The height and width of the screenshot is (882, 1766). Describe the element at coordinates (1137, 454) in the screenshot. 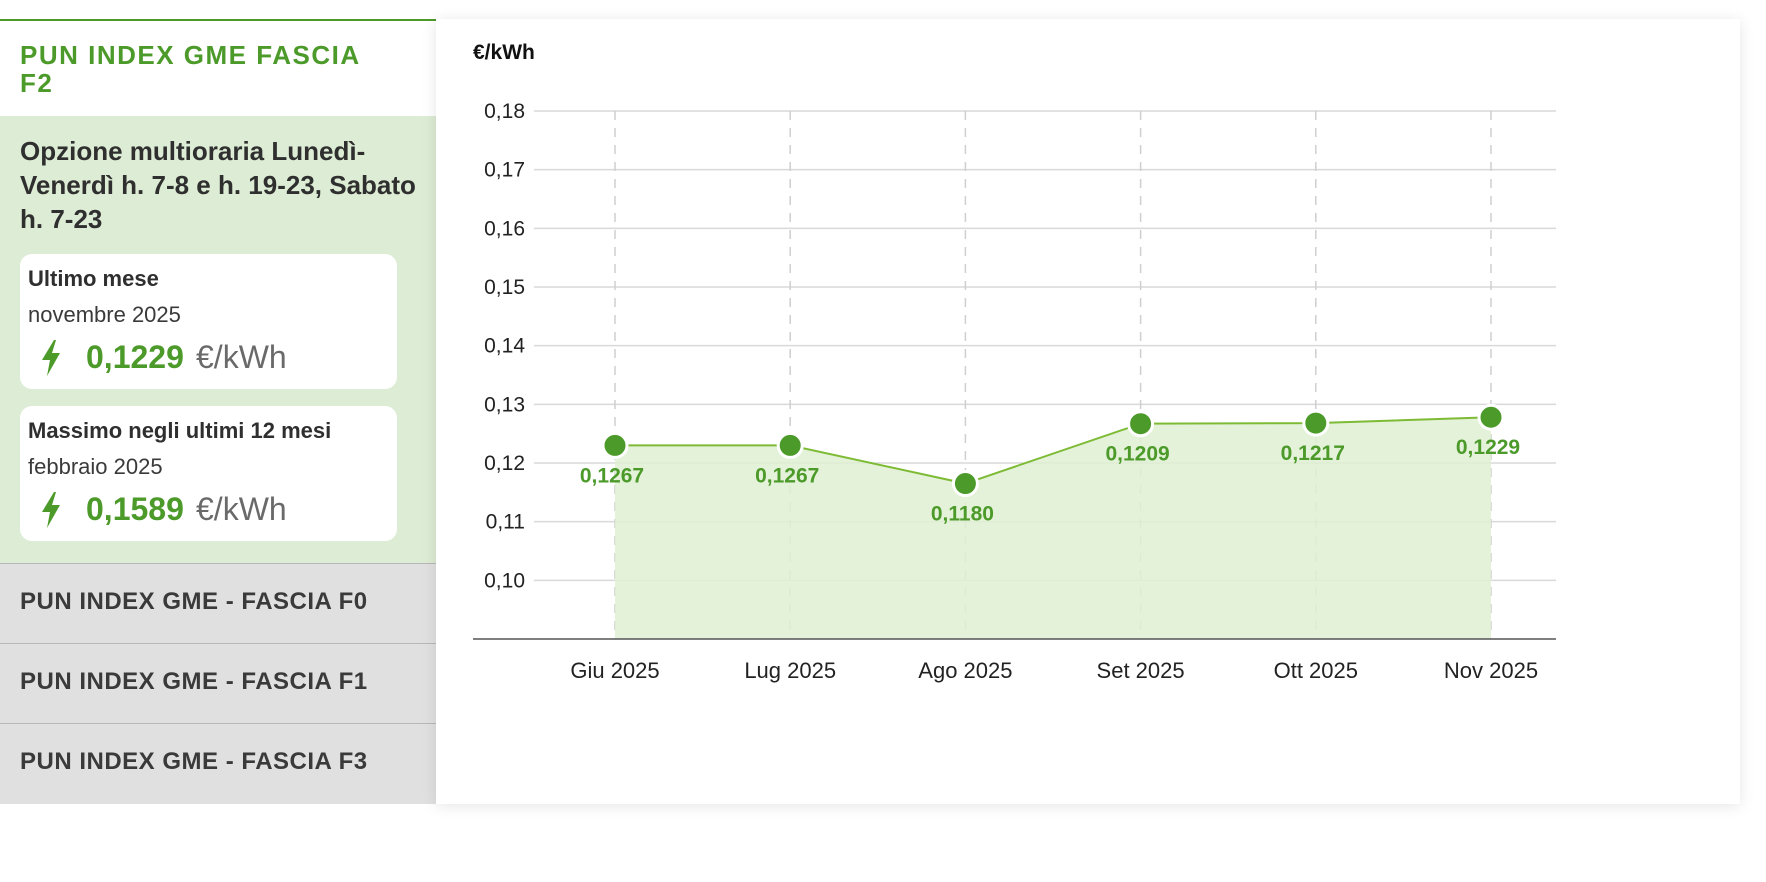

I see `data-label: 0,1209` at that location.